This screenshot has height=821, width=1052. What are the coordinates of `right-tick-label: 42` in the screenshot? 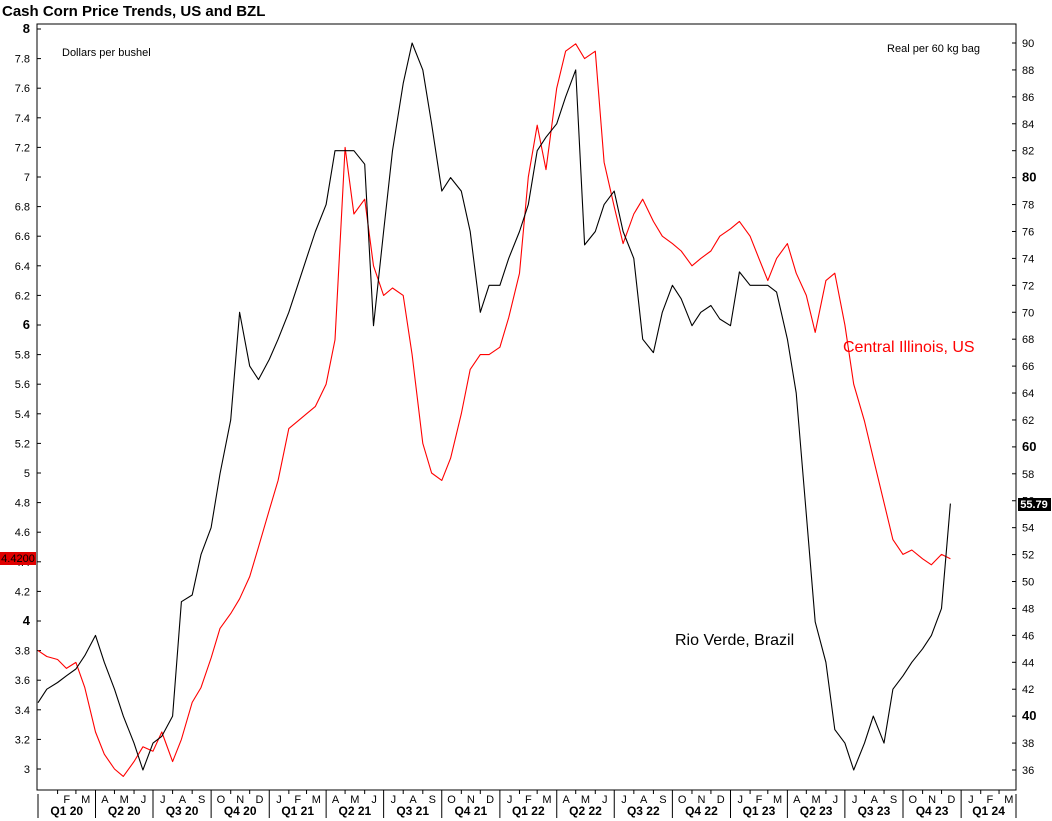 It's located at (1028, 690).